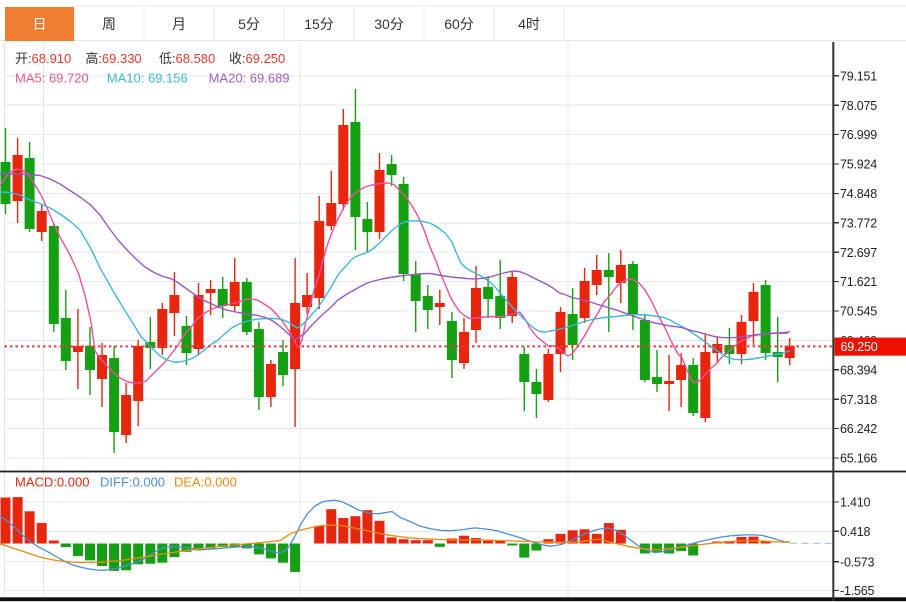  What do you see at coordinates (858, 429) in the screenshot?
I see `svg-text: 66.242` at bounding box center [858, 429].